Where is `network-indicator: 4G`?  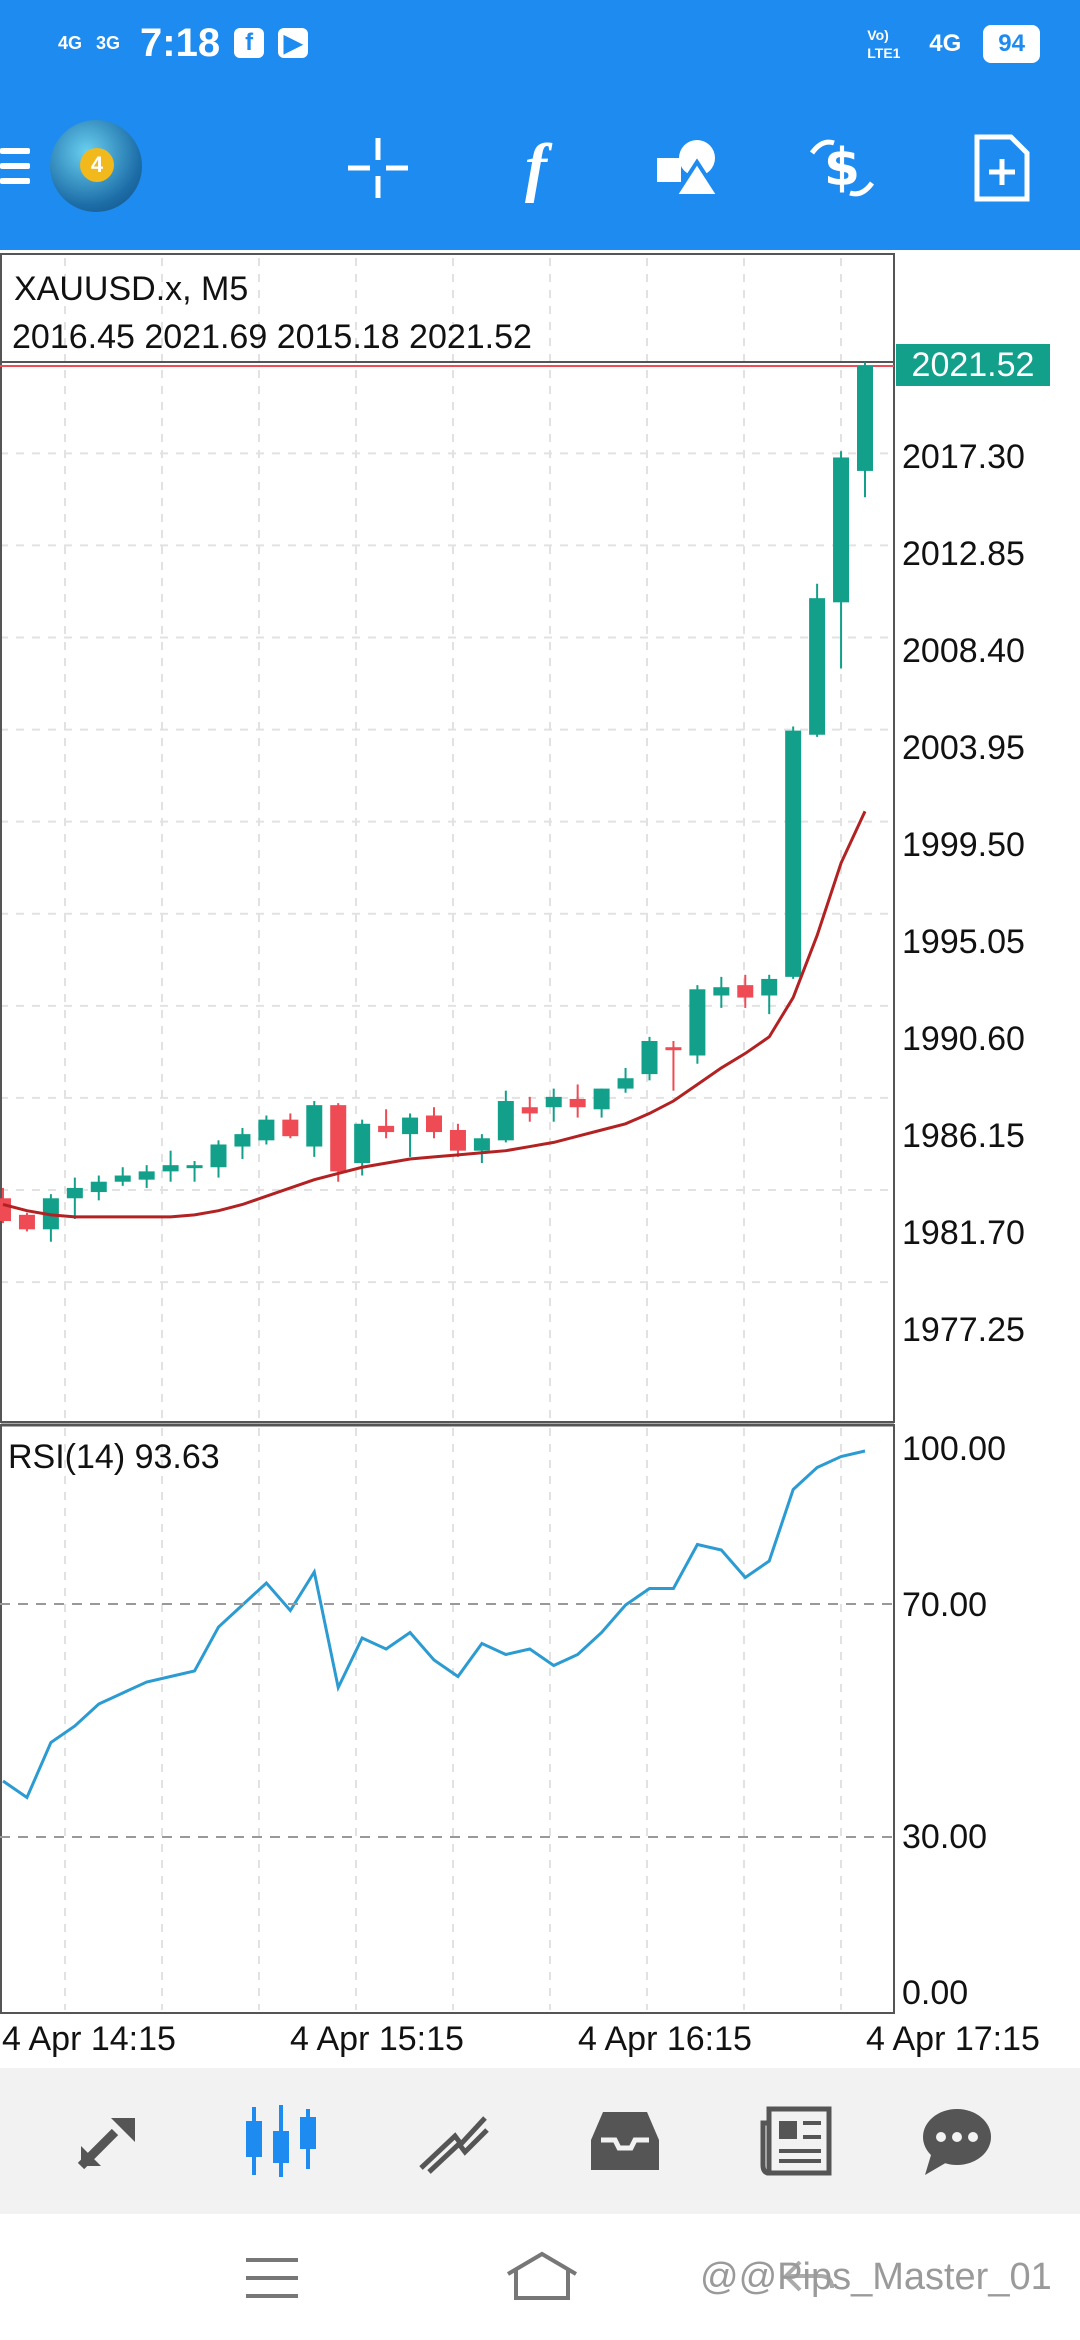
network-indicator: 4G is located at coordinates (70, 43).